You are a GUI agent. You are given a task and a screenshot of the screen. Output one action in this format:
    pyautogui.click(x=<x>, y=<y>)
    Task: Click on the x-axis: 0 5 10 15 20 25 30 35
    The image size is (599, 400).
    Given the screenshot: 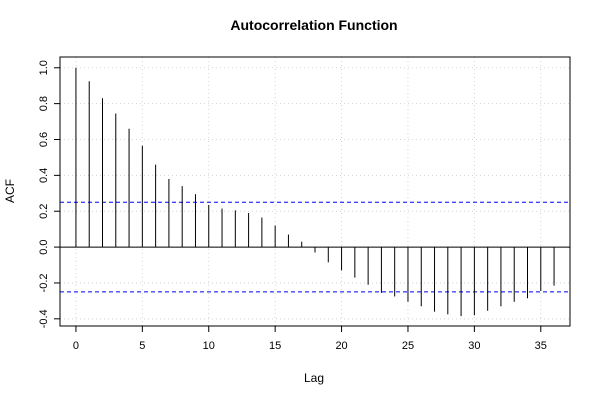 What is the action you would take?
    pyautogui.click(x=310, y=338)
    